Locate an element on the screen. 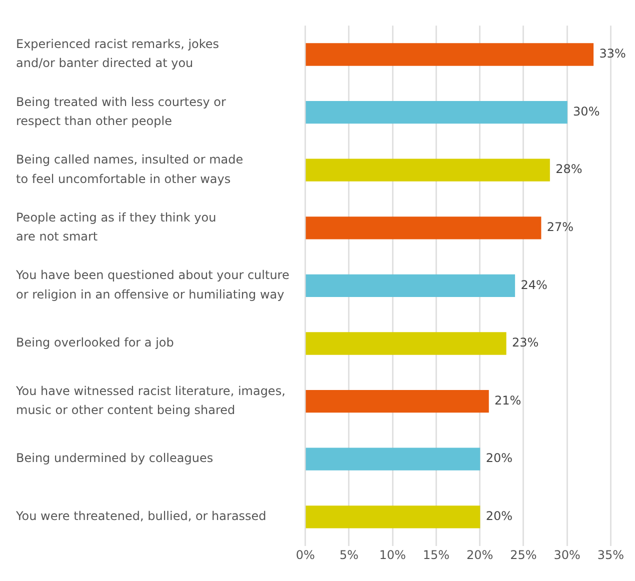  x-tick-label: 20% is located at coordinates (480, 555).